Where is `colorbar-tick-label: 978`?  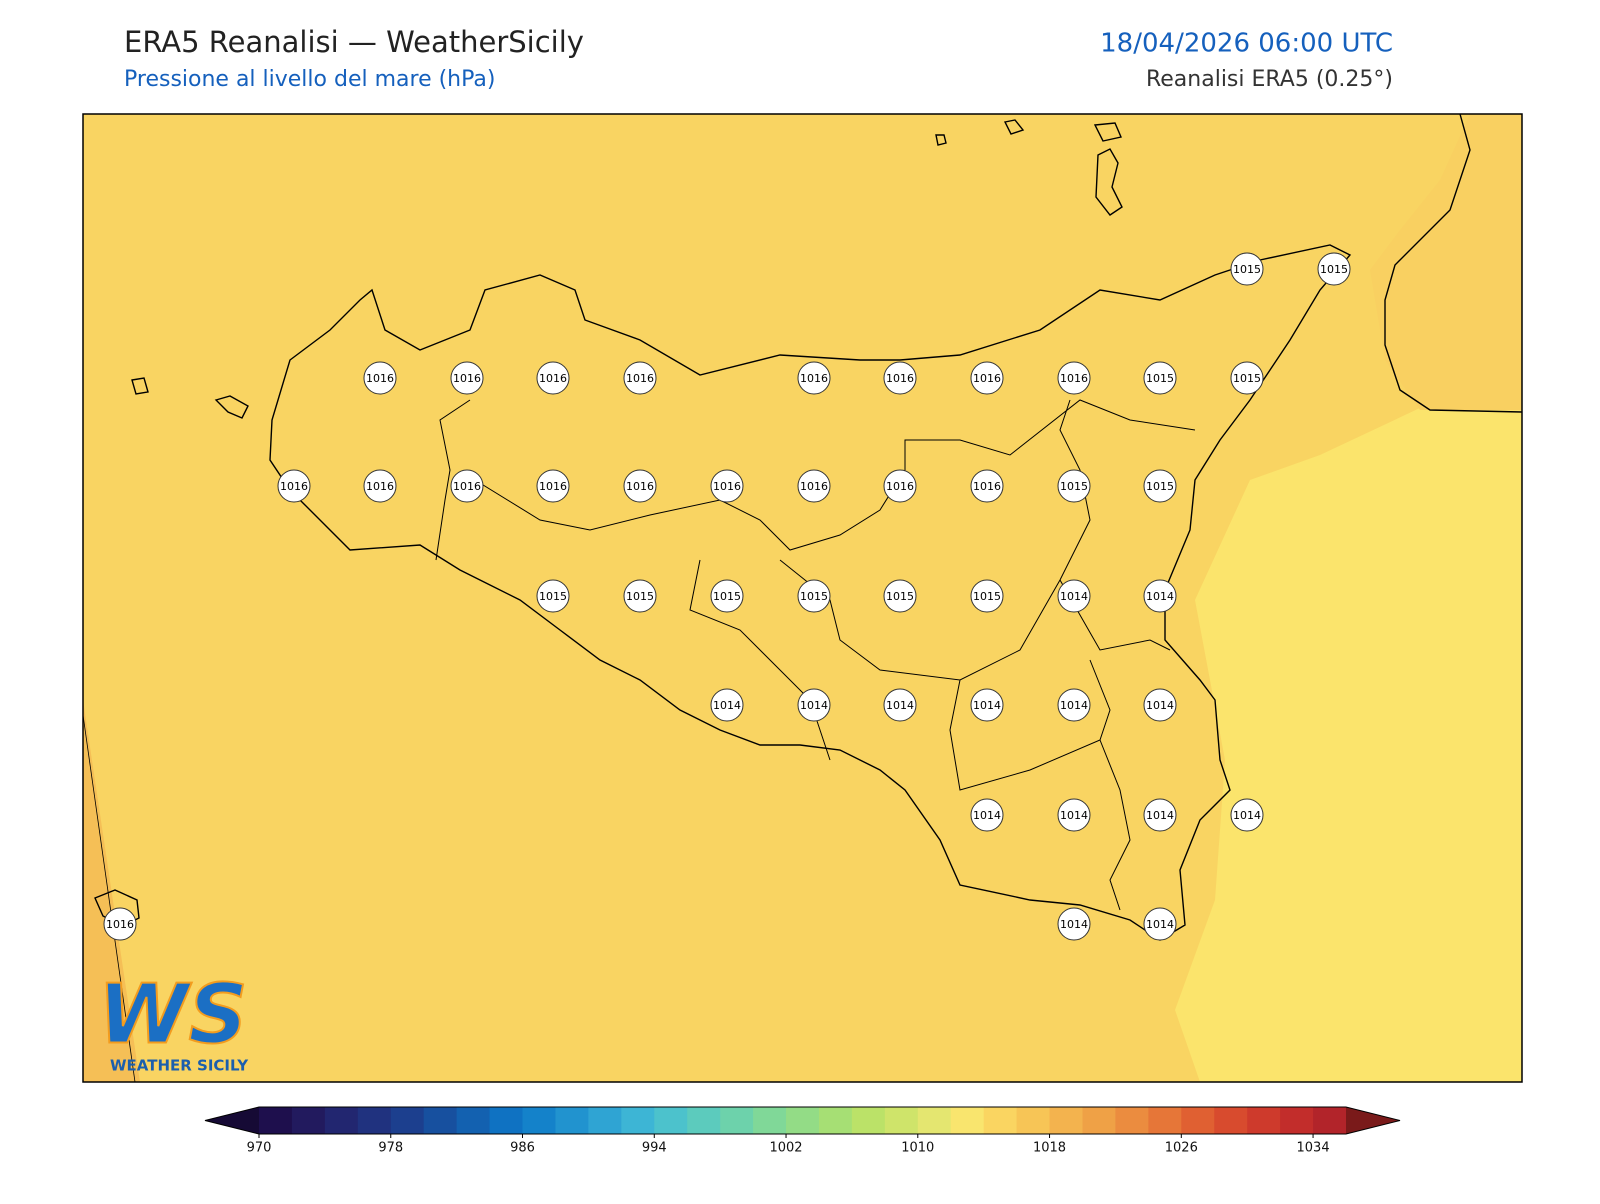
colorbar-tick-label: 978 is located at coordinates (390, 1148).